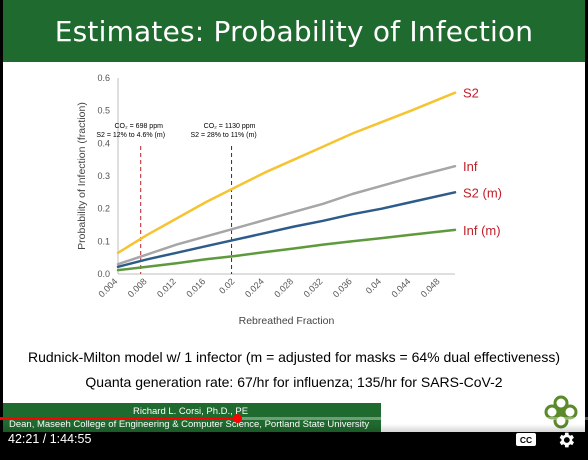 This screenshot has height=460, width=588. Describe the element at coordinates (138, 126) in the screenshot. I see `co2-annotation-line1: CO₂ = 698 ppm` at that location.